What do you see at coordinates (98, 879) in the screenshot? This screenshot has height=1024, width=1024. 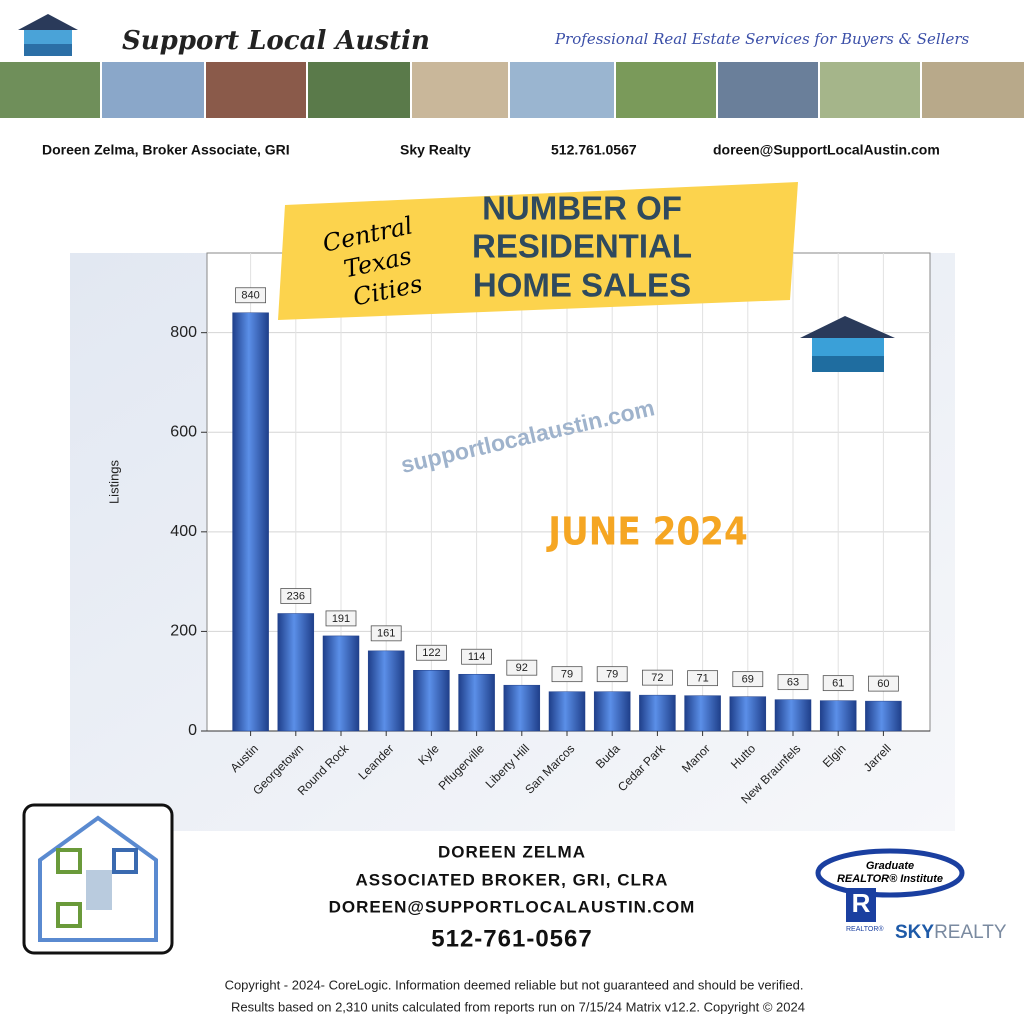 I see `qr-code` at bounding box center [98, 879].